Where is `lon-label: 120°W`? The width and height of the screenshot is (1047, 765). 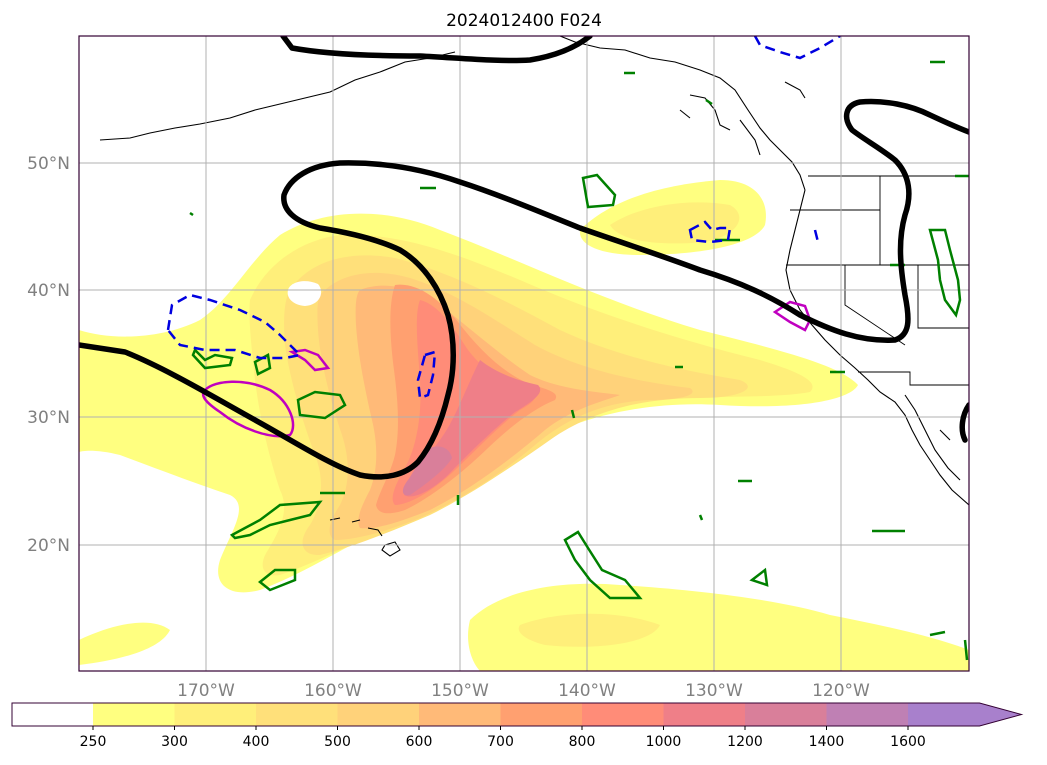
lon-label: 120°W is located at coordinates (841, 691).